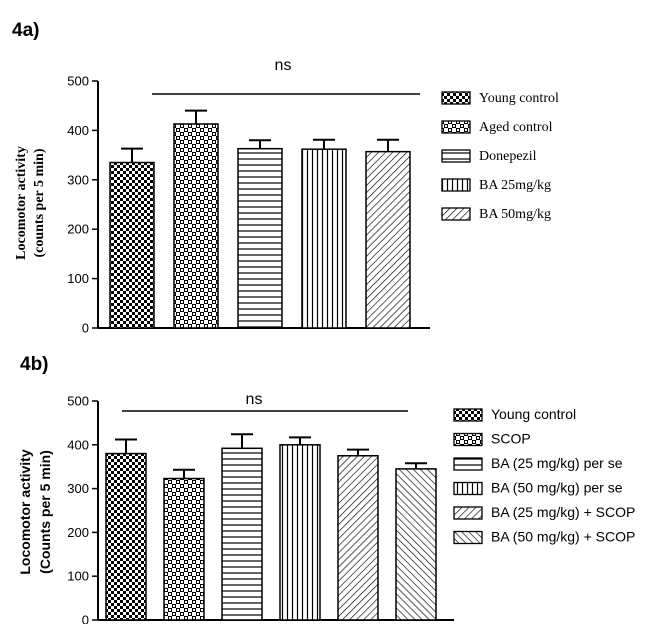 This screenshot has width=660, height=624. Describe the element at coordinates (557, 488) in the screenshot. I see `legend-label: BA (50 mg/kg) per se` at that location.